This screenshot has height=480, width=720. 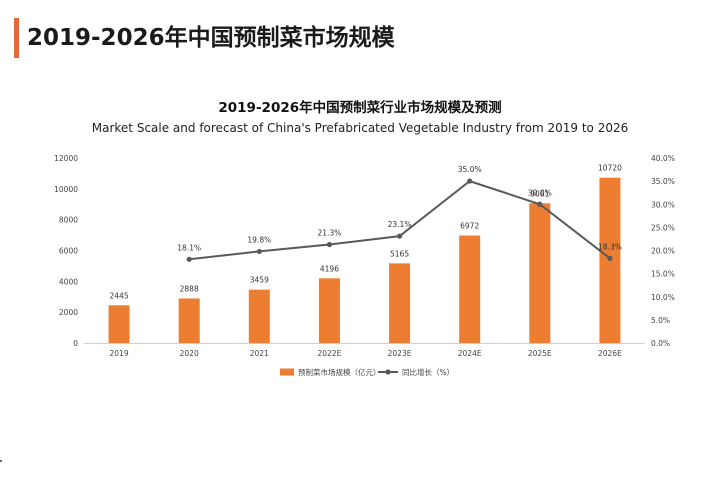 What do you see at coordinates (66, 189) in the screenshot?
I see `y-left-tick-label: 10000` at bounding box center [66, 189].